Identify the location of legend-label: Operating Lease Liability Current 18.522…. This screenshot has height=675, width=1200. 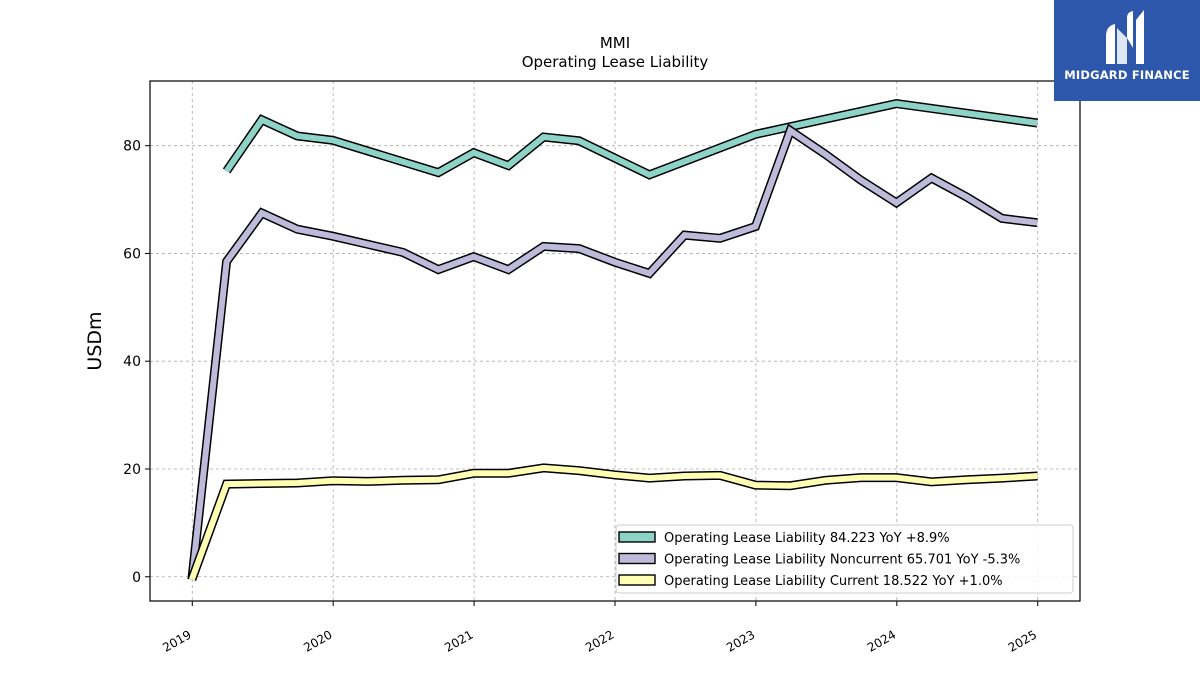
(833, 581).